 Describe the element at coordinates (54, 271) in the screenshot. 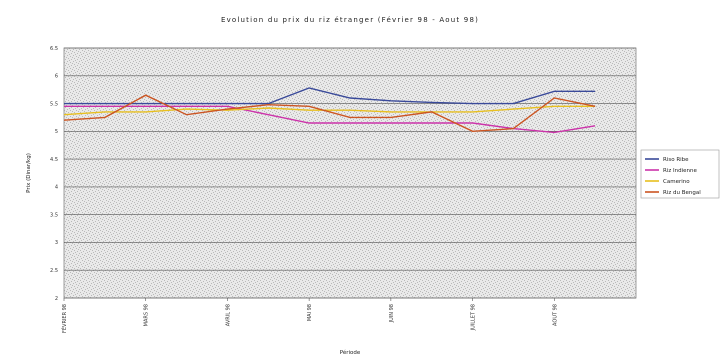

I see `y-tick-label: 2.5` at that location.